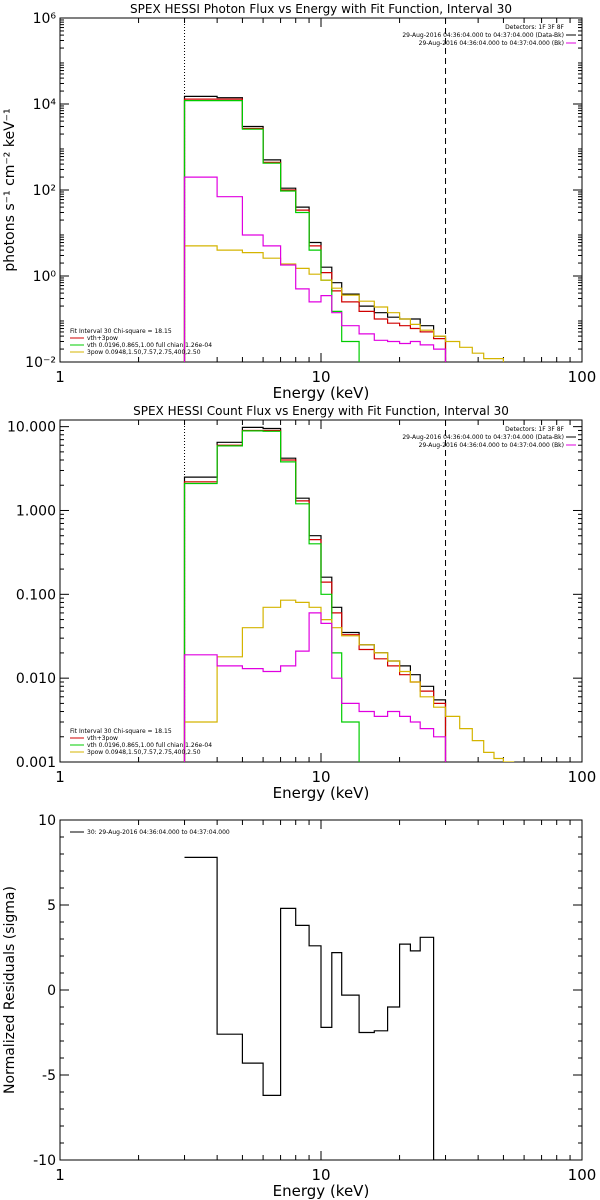 The height and width of the screenshot is (1200, 600). Describe the element at coordinates (31, 428) in the screenshot. I see `y-tick-label: 10.000` at that location.